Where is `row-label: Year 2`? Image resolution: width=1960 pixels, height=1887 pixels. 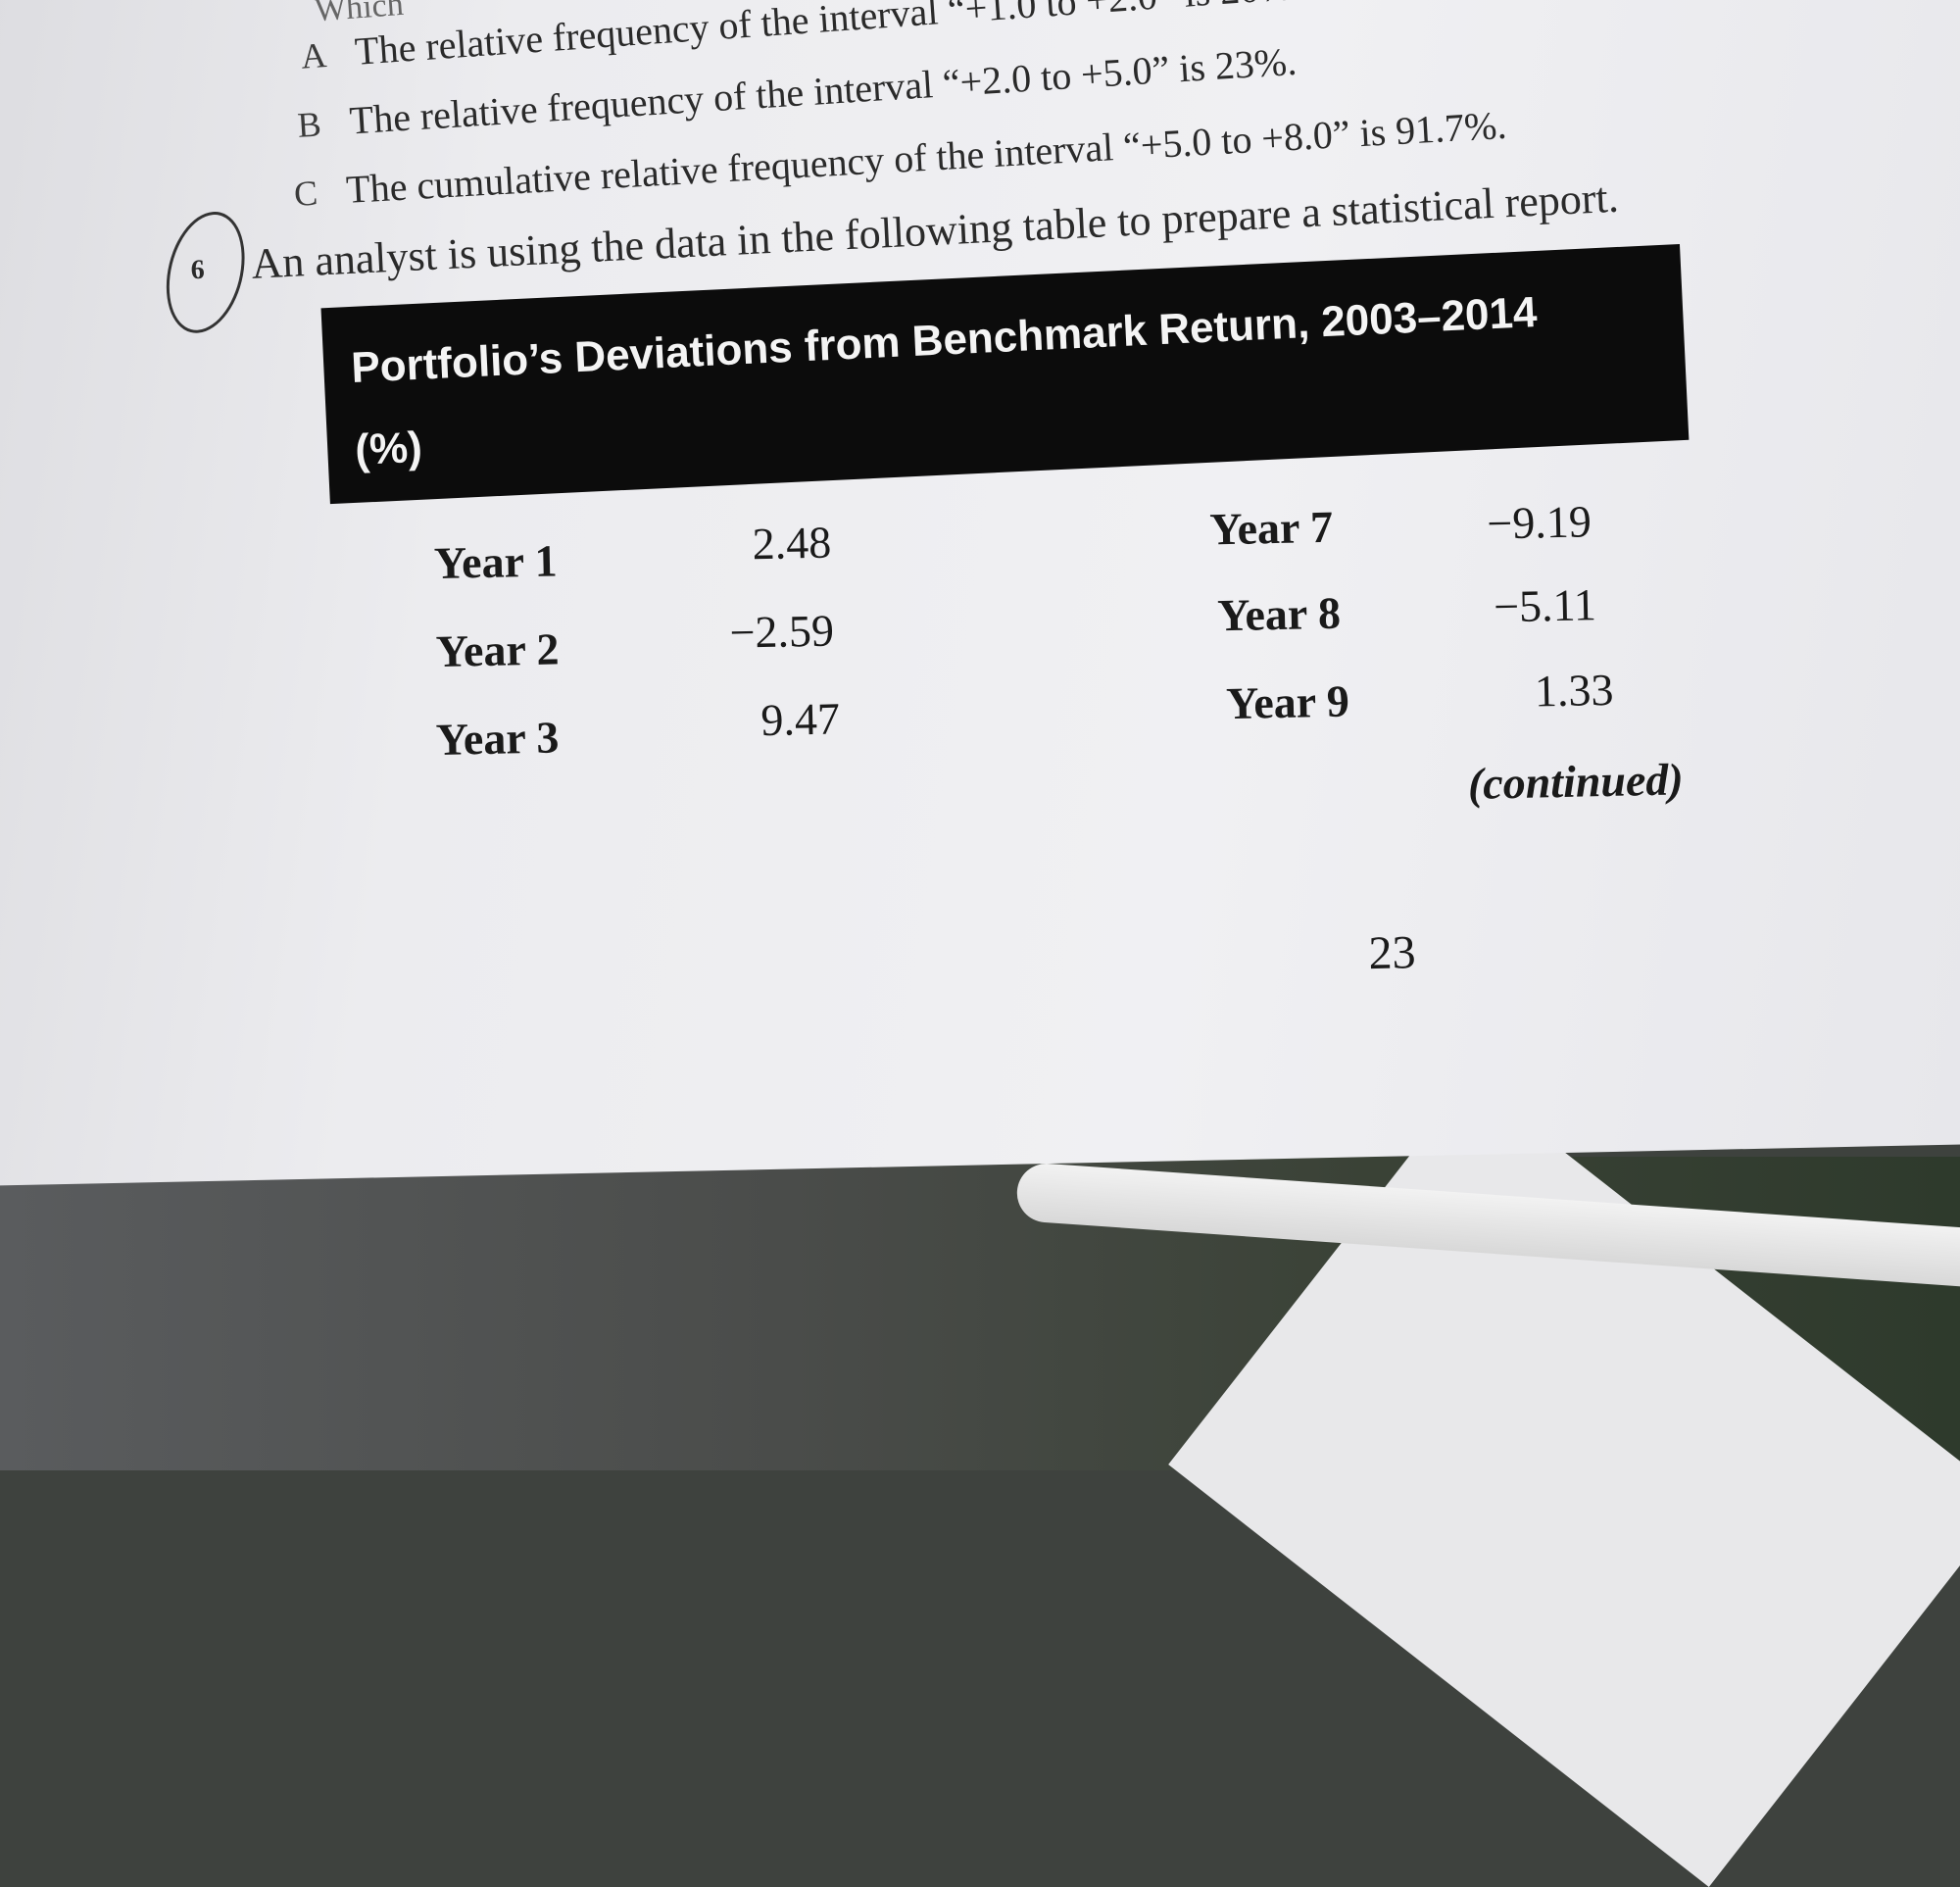
row-label: Year 2 is located at coordinates (497, 650).